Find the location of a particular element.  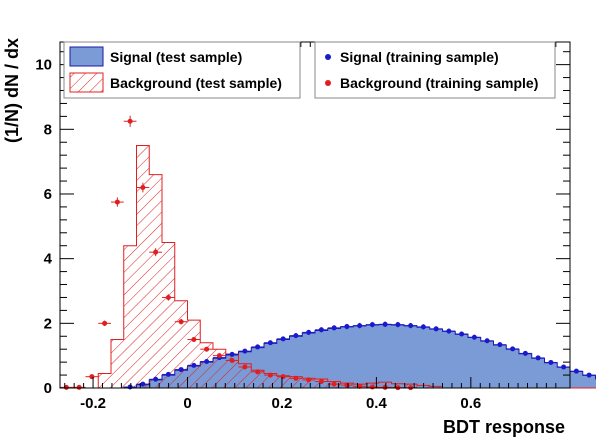

legend-background-test-label: Background (test sample) is located at coordinates (196, 83).